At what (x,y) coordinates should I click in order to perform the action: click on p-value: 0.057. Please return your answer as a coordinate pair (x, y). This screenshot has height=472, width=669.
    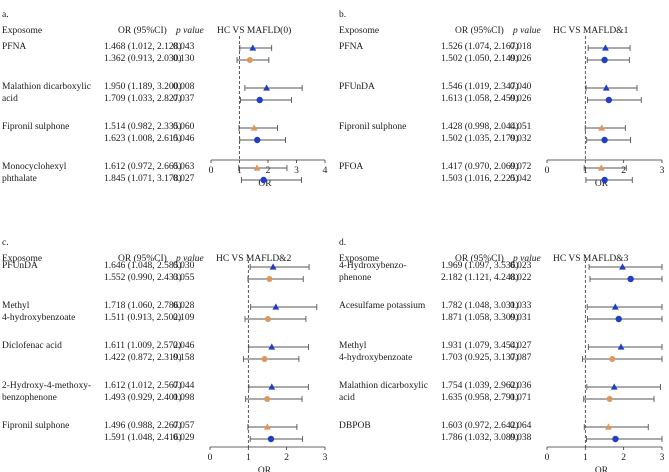
    Looking at the image, I should click on (184, 426).